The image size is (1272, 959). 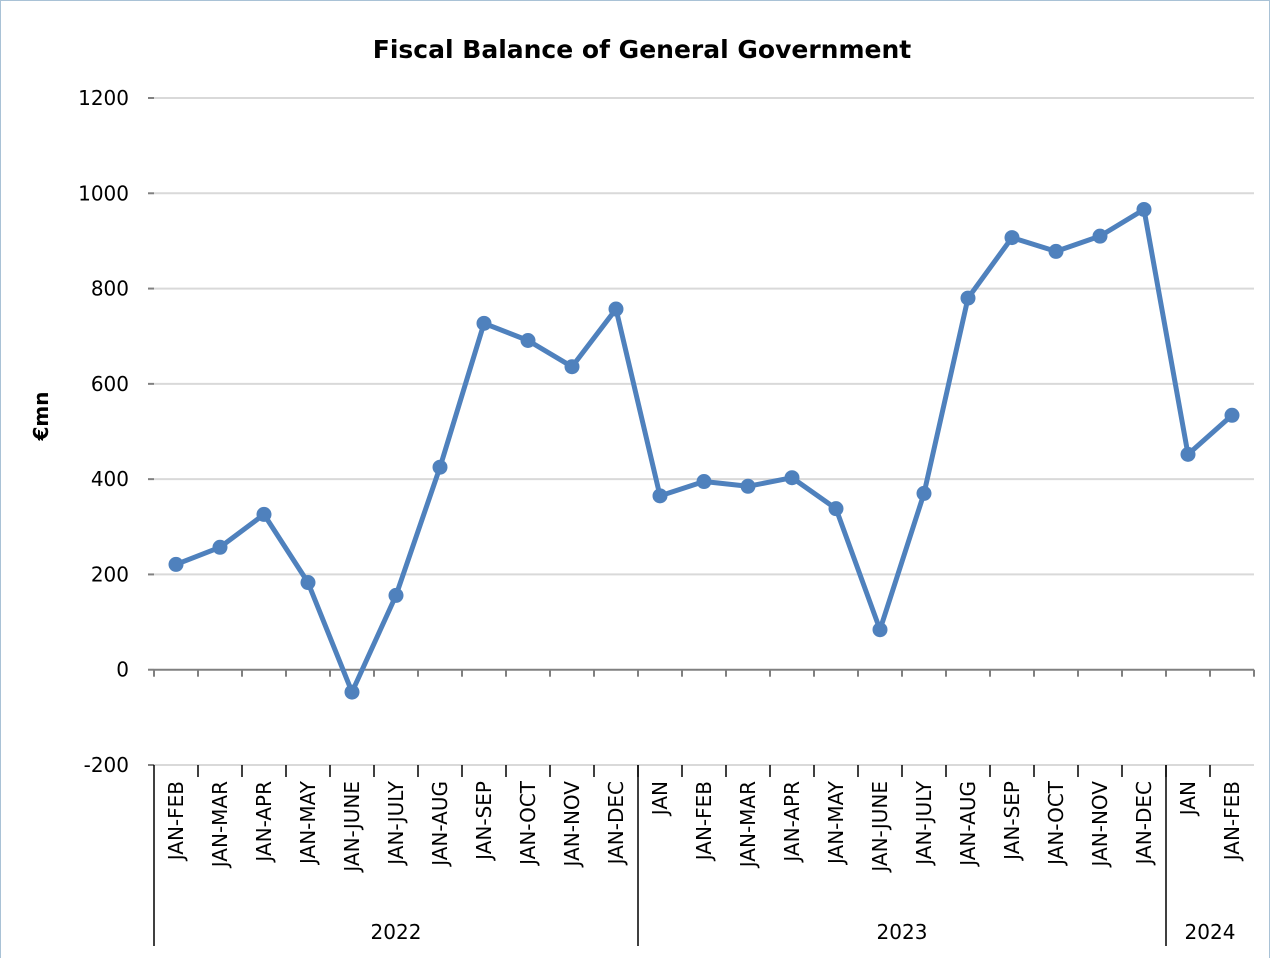 I want to click on year-group-label: 2024, so click(x=1210, y=932).